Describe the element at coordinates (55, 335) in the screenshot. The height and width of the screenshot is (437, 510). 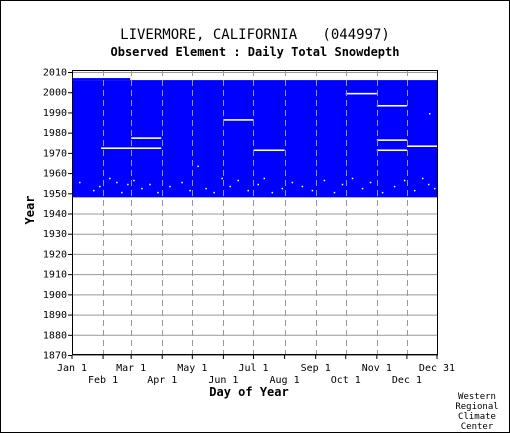
I see `y-tick-label: 1880` at that location.